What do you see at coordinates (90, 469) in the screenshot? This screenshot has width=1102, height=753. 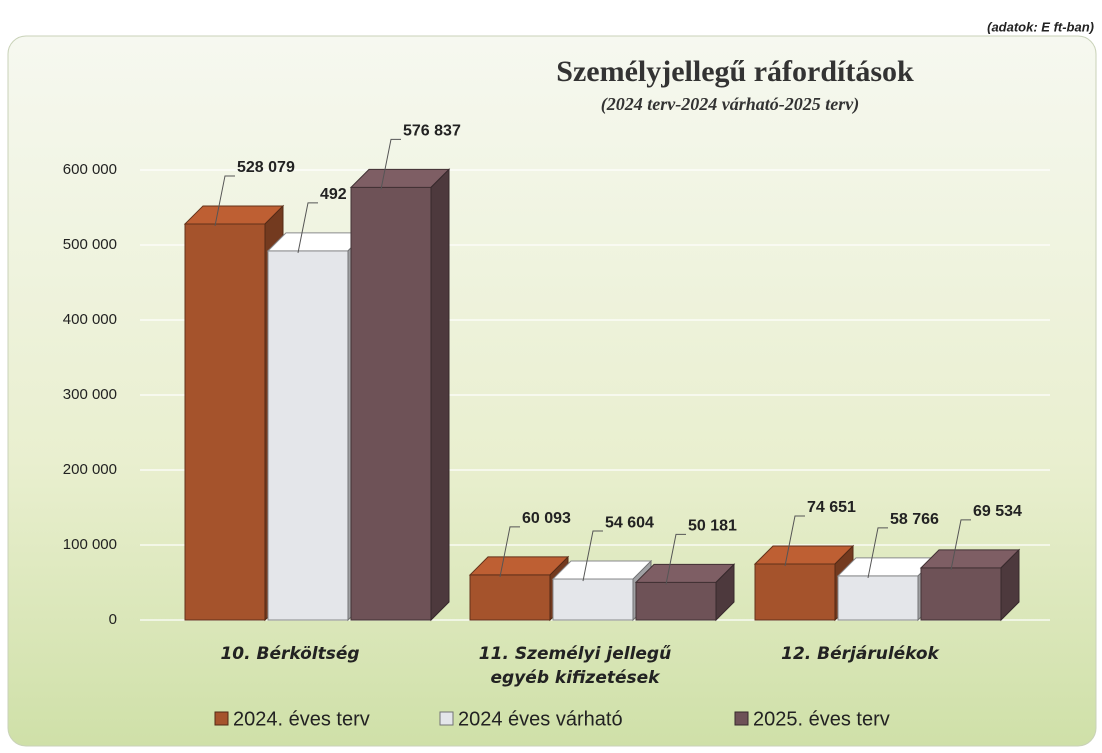 I see `y-tick-label: 200 000` at bounding box center [90, 469].